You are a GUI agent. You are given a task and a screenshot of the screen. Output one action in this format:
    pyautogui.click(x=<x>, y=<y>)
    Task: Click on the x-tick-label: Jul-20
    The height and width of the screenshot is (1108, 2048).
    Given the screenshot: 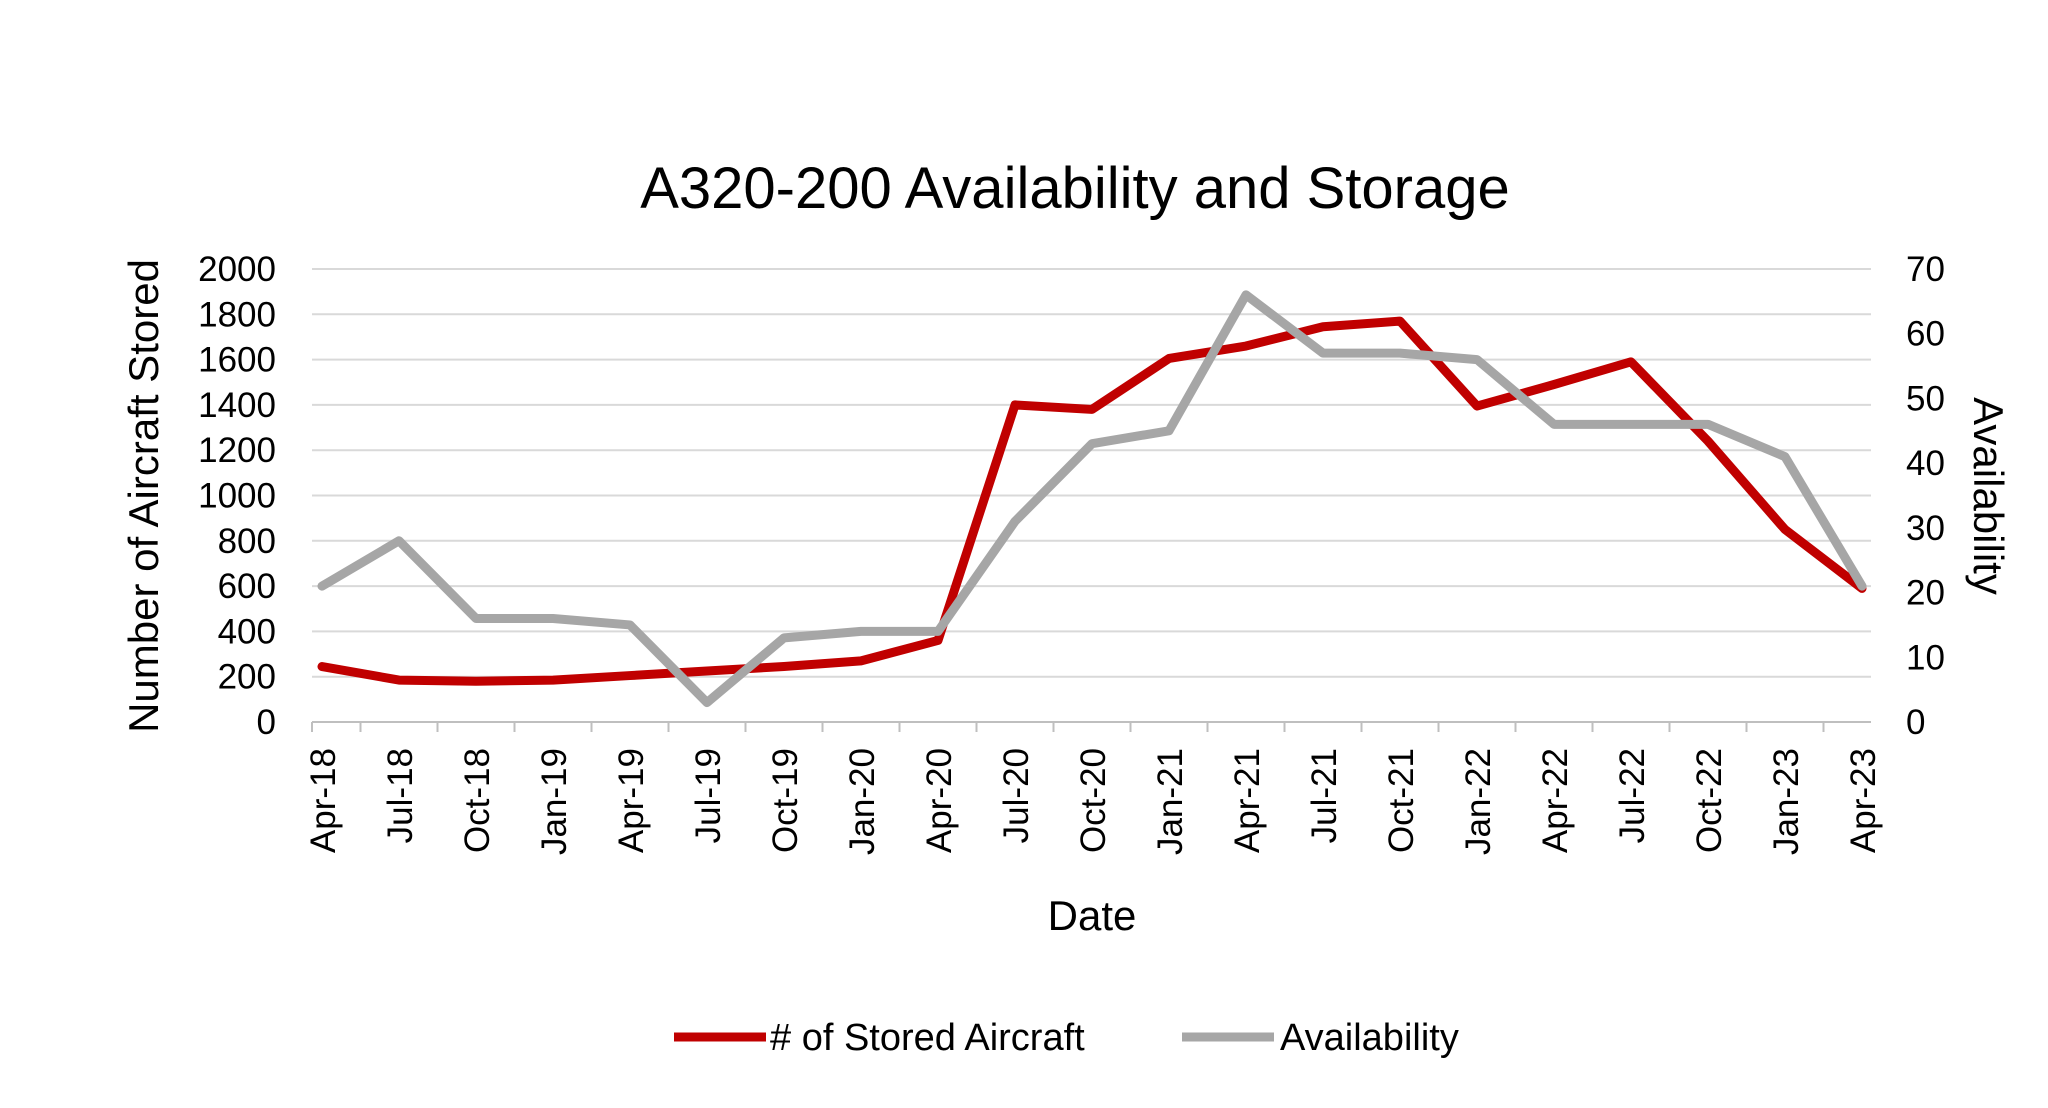 What is the action you would take?
    pyautogui.click(x=1016, y=795)
    